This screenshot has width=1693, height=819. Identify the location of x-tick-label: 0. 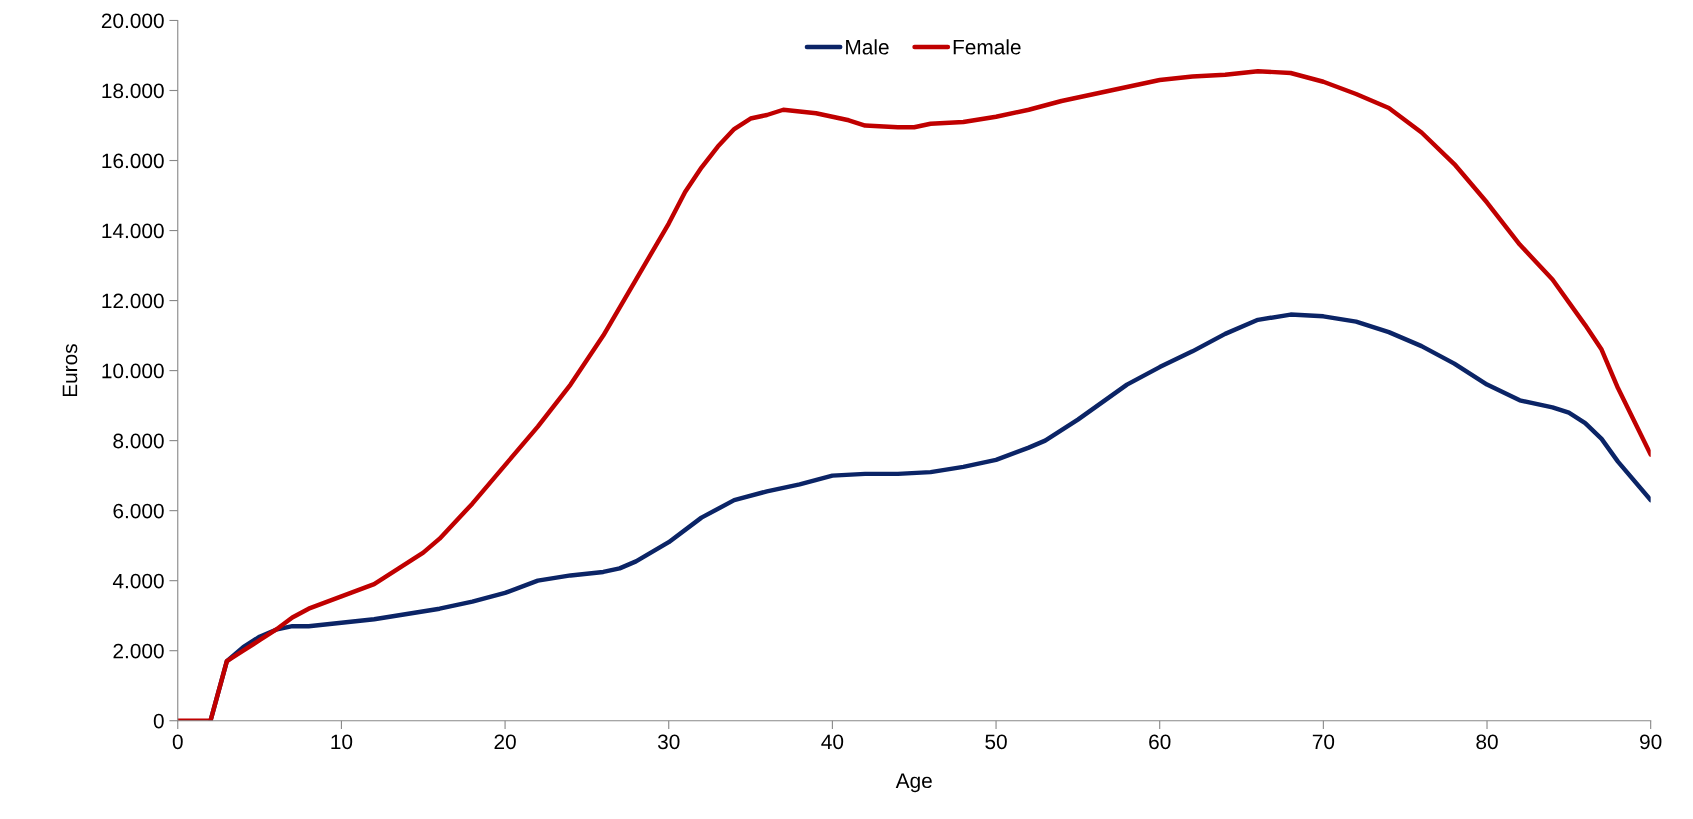
(177, 742).